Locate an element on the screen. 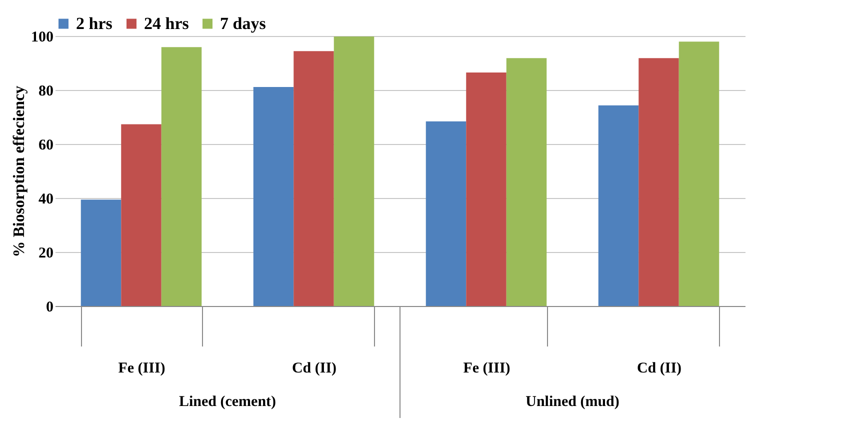 The width and height of the screenshot is (858, 448). y-tick-label: 100 is located at coordinates (42, 38).